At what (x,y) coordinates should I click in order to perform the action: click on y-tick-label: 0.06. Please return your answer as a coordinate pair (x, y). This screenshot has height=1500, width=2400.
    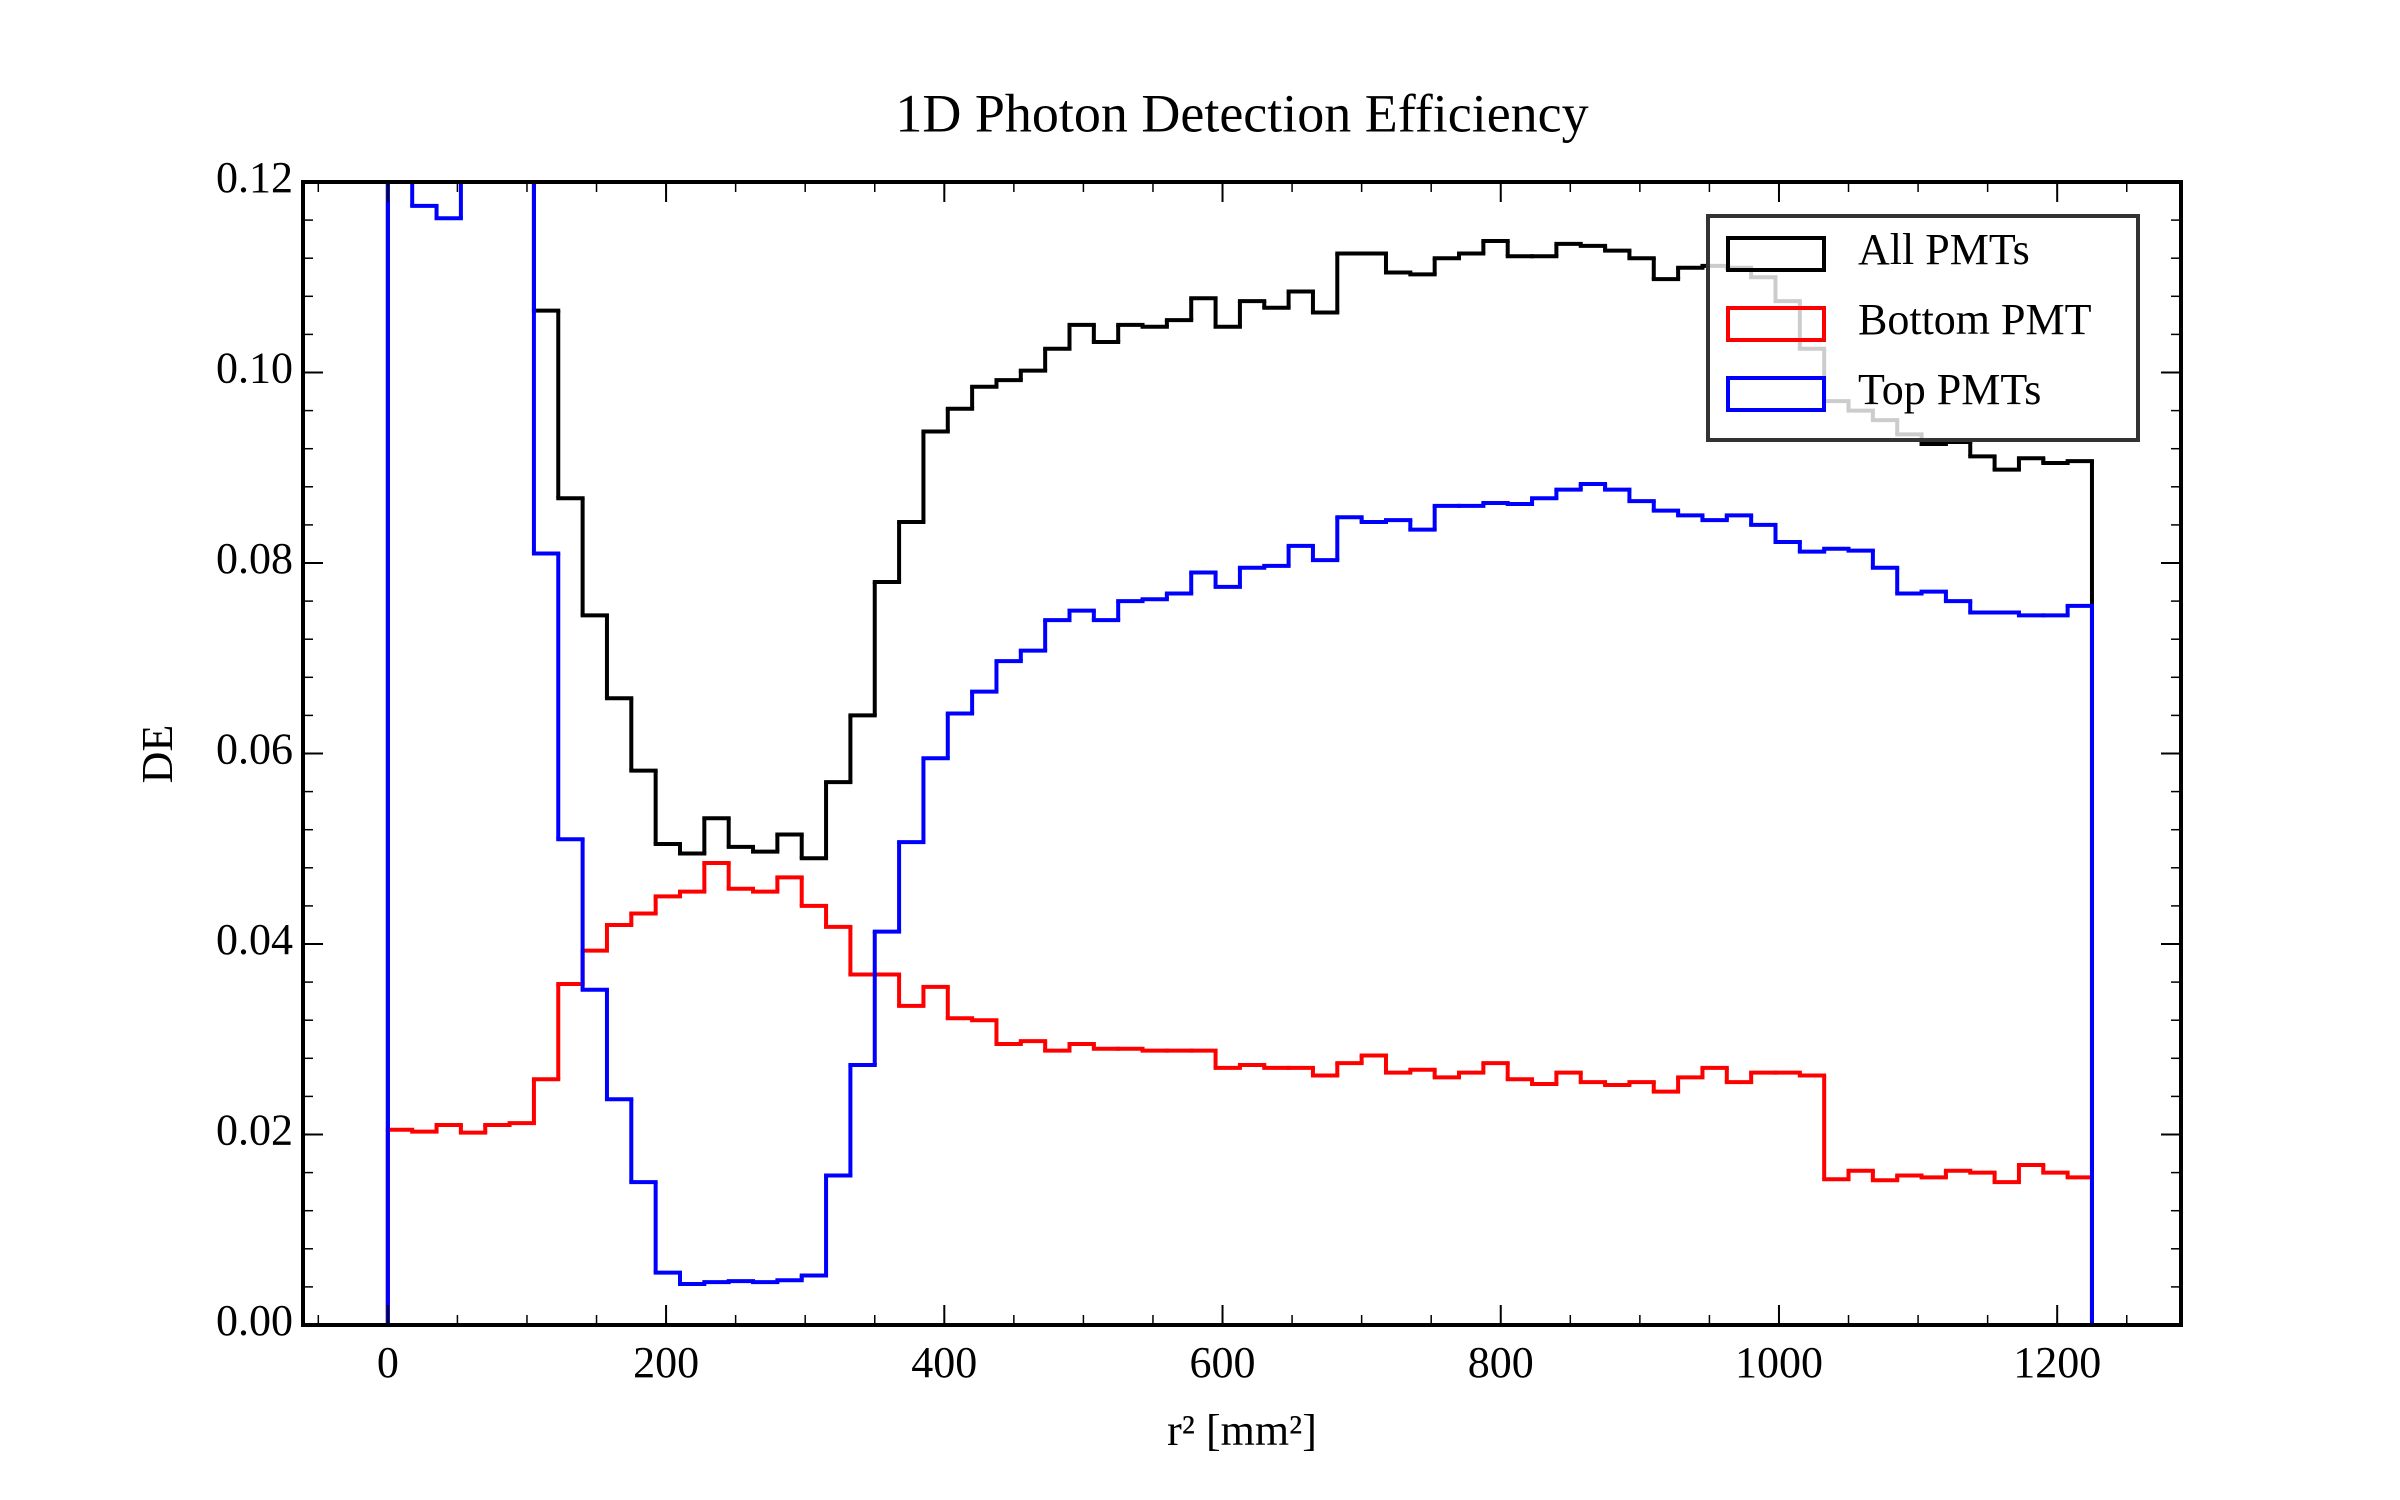
    Looking at the image, I should click on (254, 749).